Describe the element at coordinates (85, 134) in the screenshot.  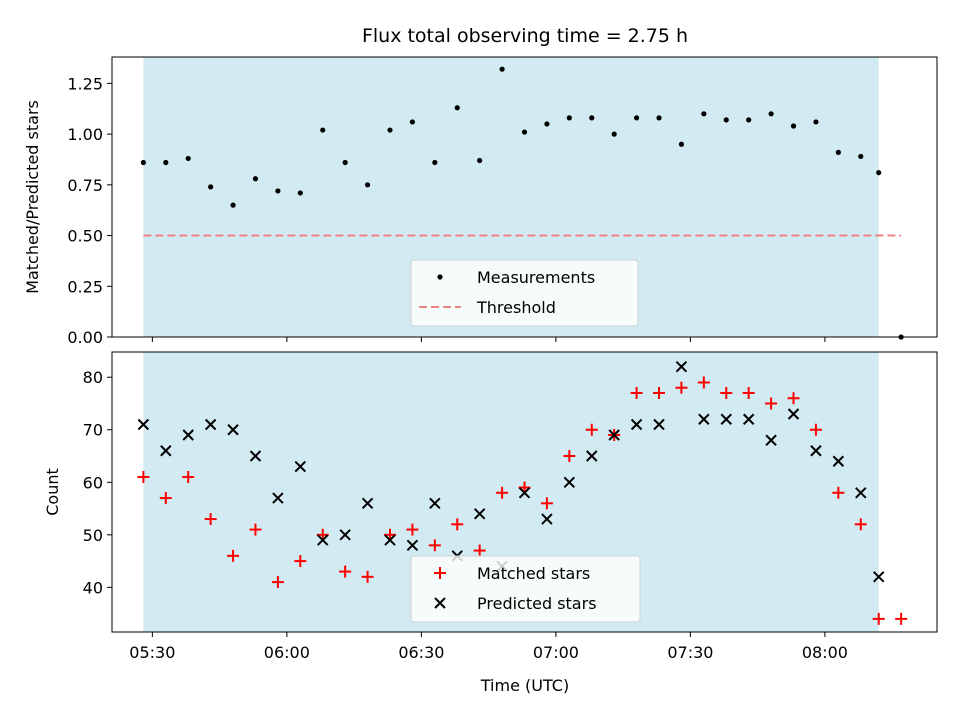
I see `y-tick-label: 1.00` at that location.